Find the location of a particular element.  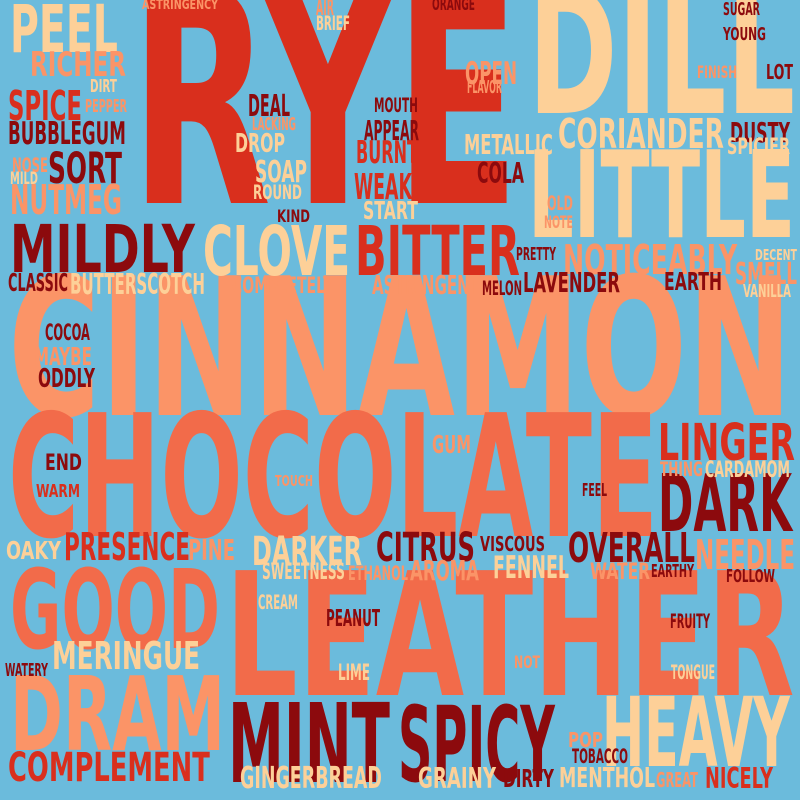

word-start: START is located at coordinates (390, 211).